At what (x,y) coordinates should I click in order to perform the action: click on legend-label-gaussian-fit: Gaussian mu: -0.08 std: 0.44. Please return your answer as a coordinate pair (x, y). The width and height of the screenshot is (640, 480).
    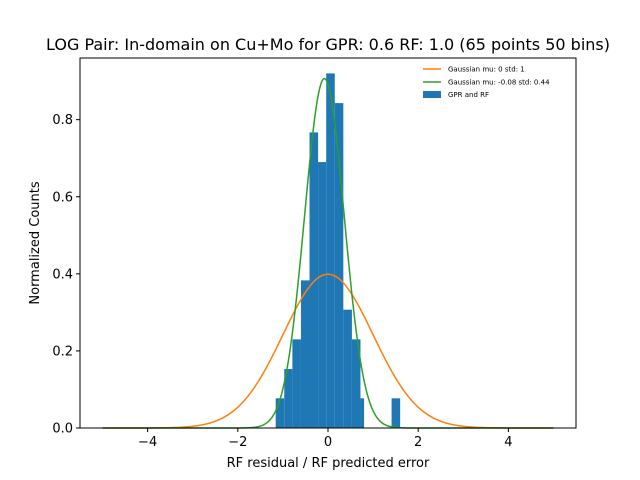
    Looking at the image, I should click on (499, 83).